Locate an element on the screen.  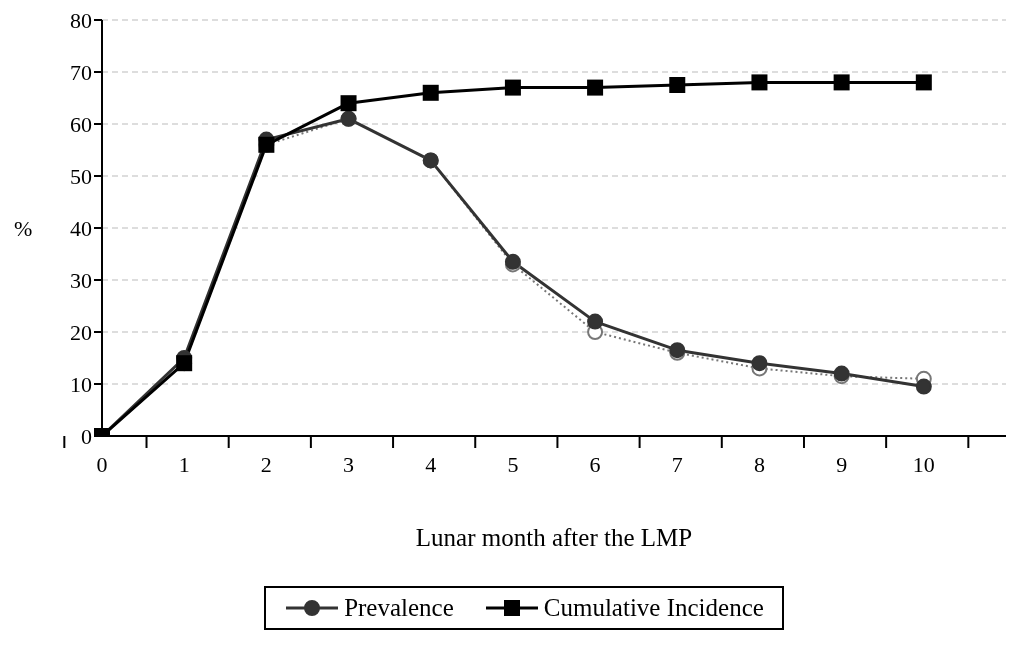
x-tick-label: 6 is located at coordinates (595, 464).